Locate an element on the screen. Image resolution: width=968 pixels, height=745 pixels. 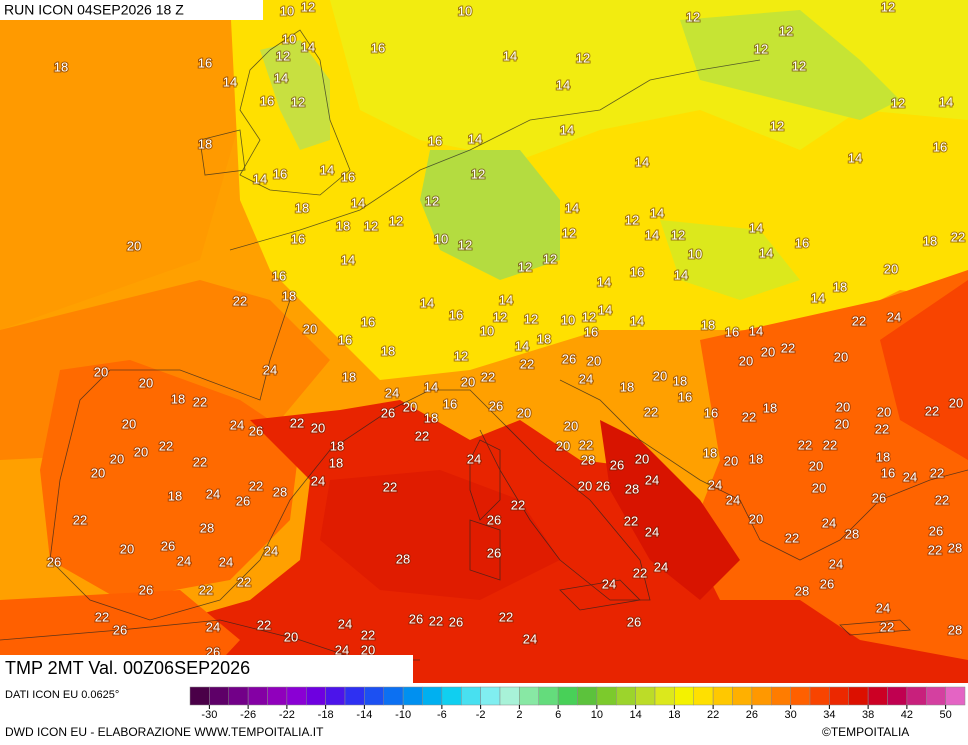
legend-tick-label: -30 is located at coordinates (209, 715).